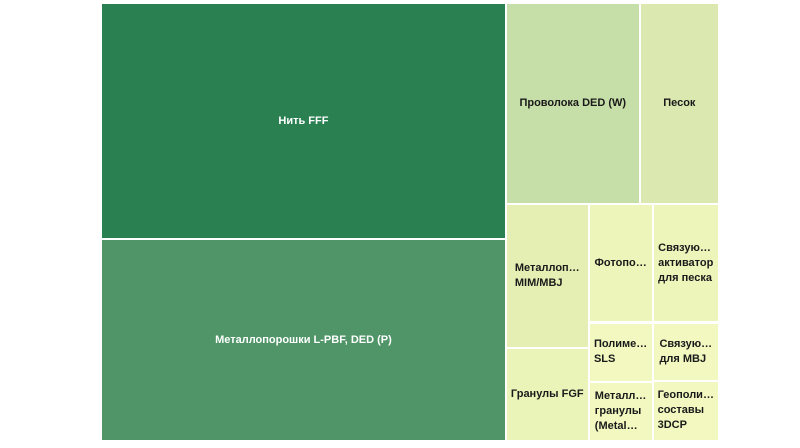 The image size is (800, 448). I want to click on cell-label: Нить FFF, so click(303, 120).